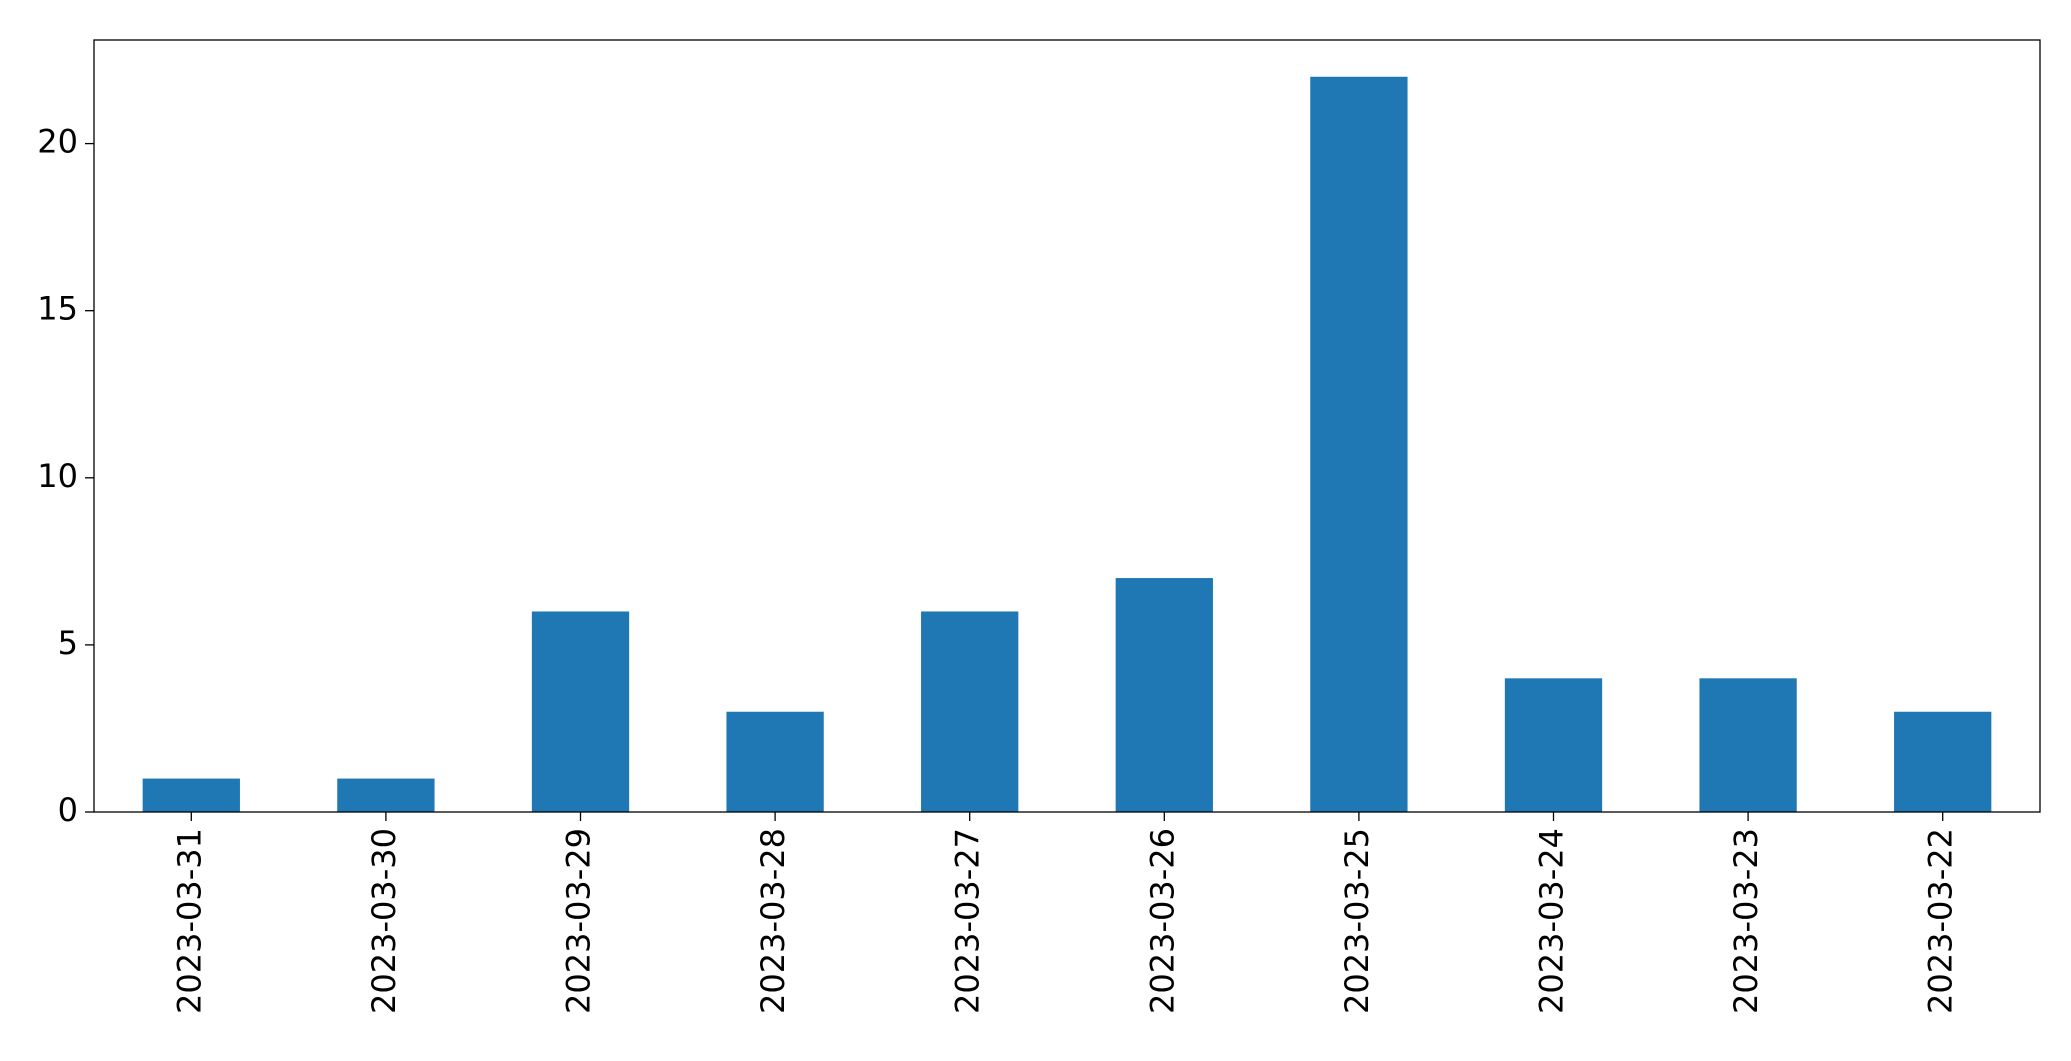 The width and height of the screenshot is (2071, 1061). I want to click on y-tick-label: 20, so click(57, 142).